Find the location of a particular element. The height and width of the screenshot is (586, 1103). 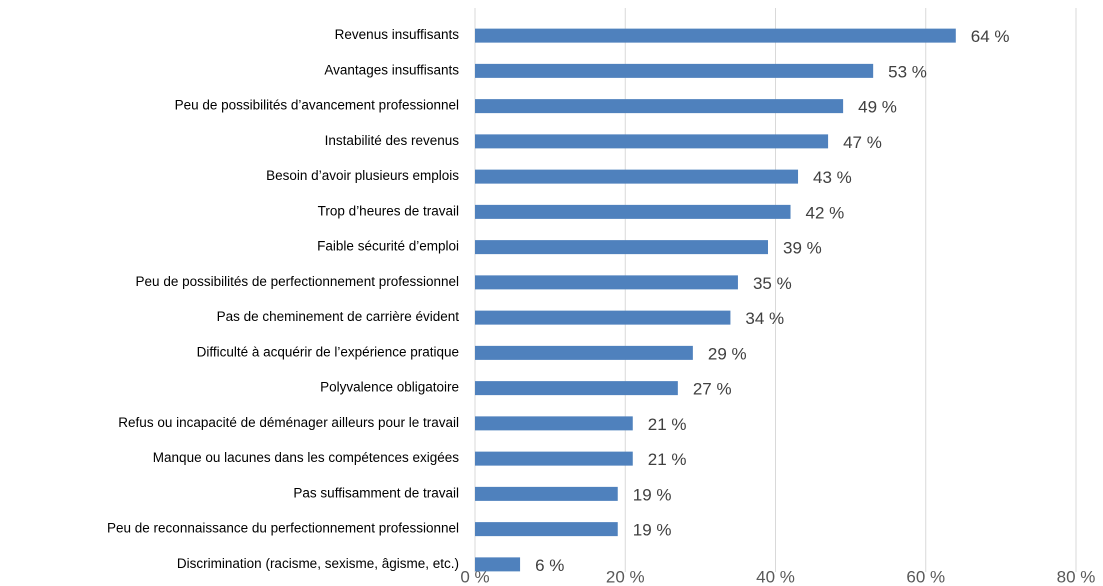

x-tick-label: 60 % is located at coordinates (925, 576).